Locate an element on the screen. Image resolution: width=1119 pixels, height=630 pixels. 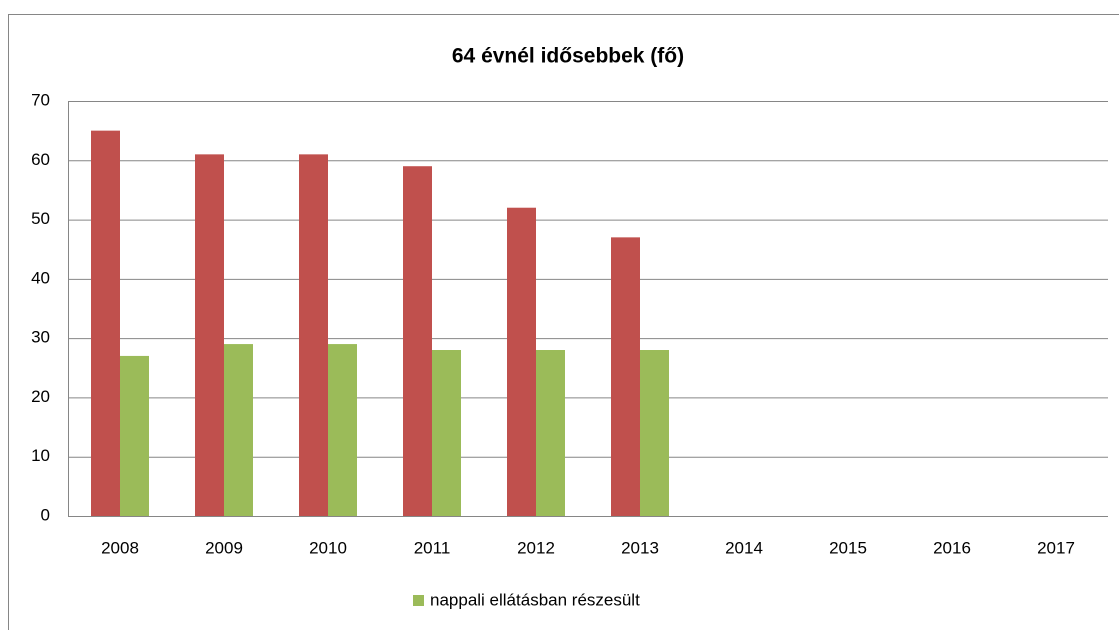
x-tick-label: 2017 is located at coordinates (1056, 547).